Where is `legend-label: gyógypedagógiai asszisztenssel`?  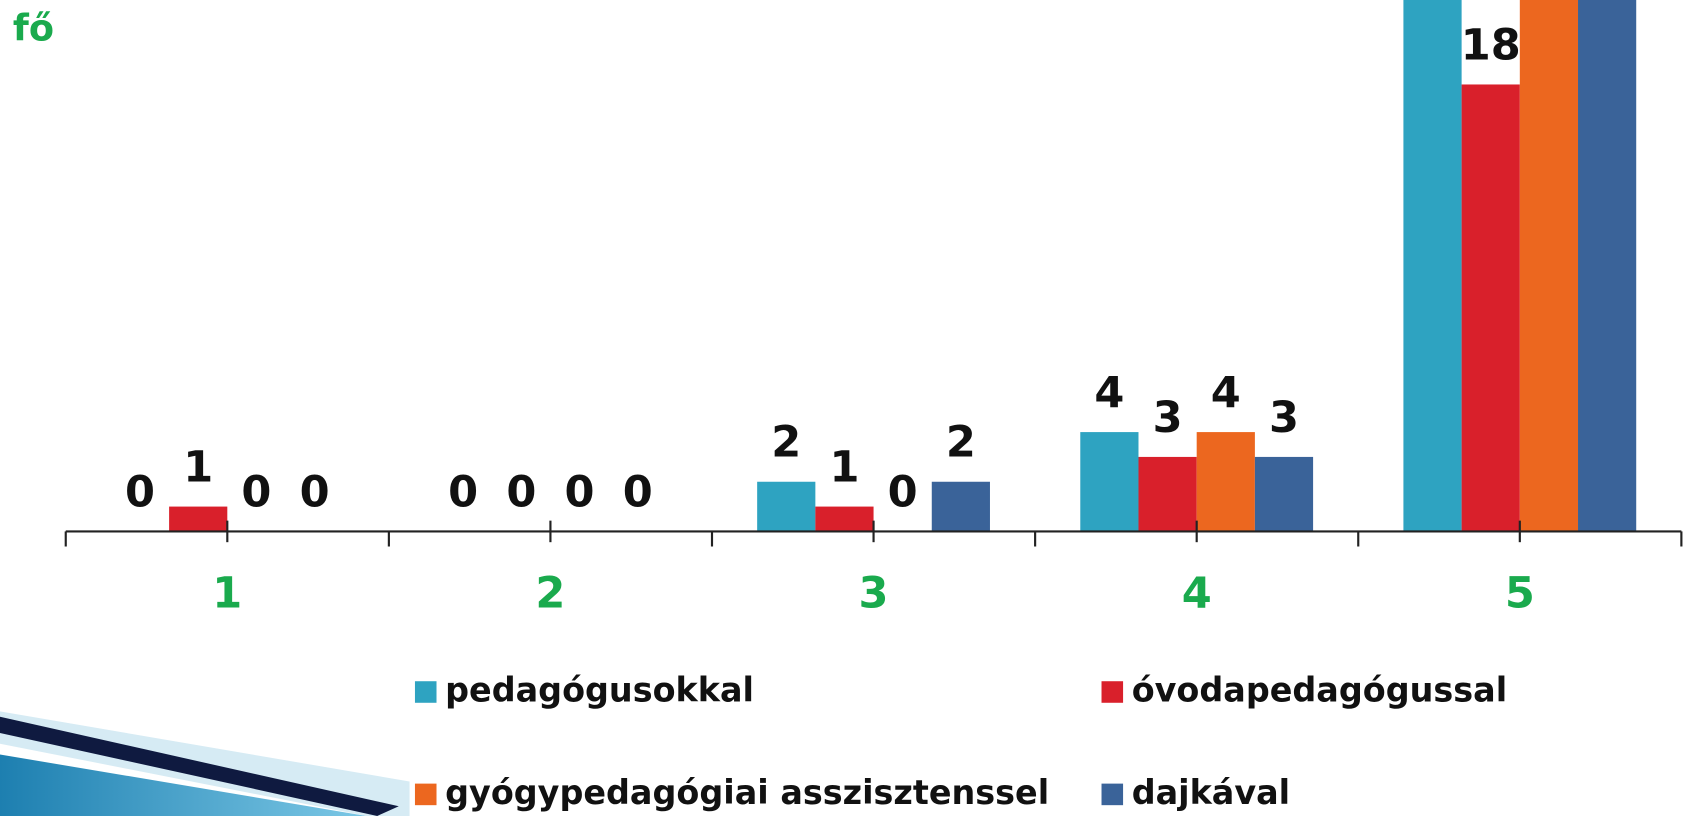
legend-label: gyógypedagógiai asszisztenssel is located at coordinates (747, 792).